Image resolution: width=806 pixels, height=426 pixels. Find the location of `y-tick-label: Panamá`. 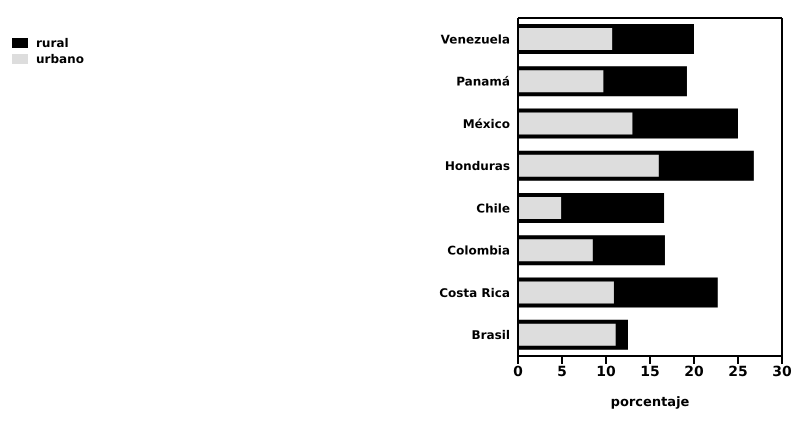

y-tick-label: Panamá is located at coordinates (483, 81).